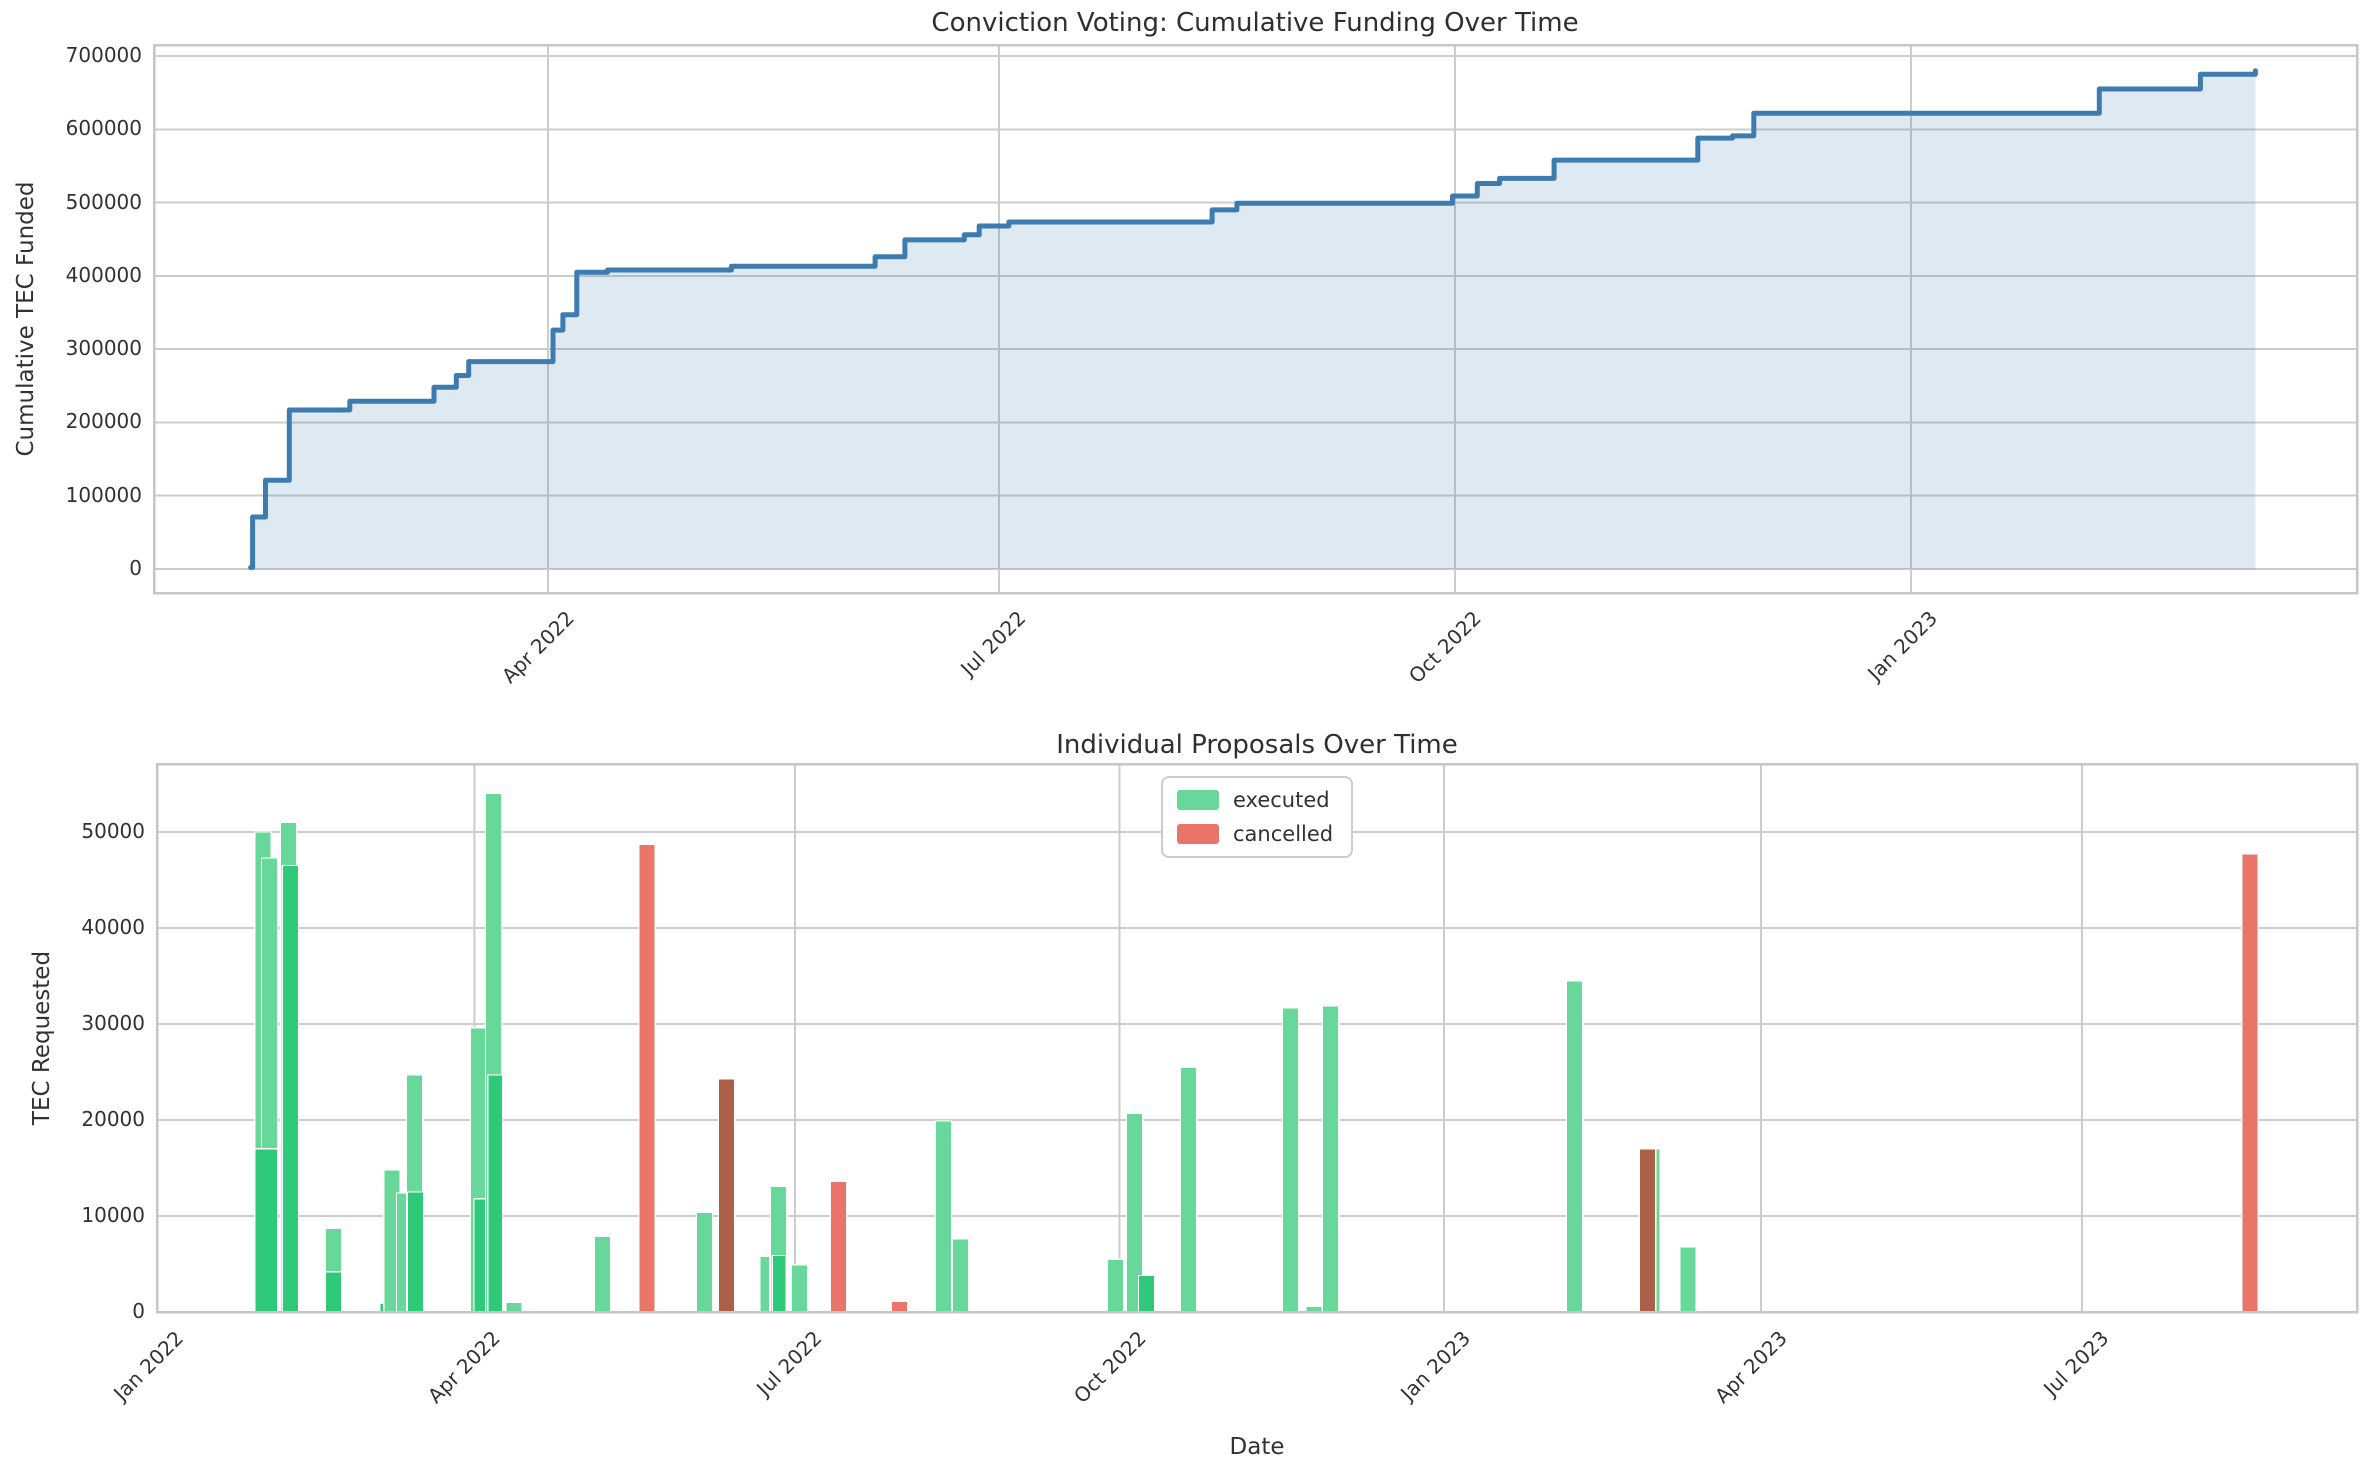  I want to click on bottom-chart-title: Individual Proposals Over Time, so click(1257, 745).